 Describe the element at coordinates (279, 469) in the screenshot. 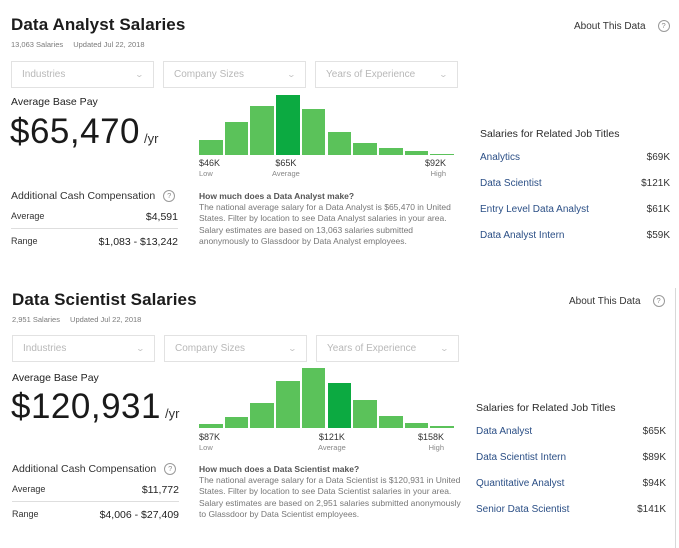

I see `description-question: How much does a Data Scientist make?` at that location.